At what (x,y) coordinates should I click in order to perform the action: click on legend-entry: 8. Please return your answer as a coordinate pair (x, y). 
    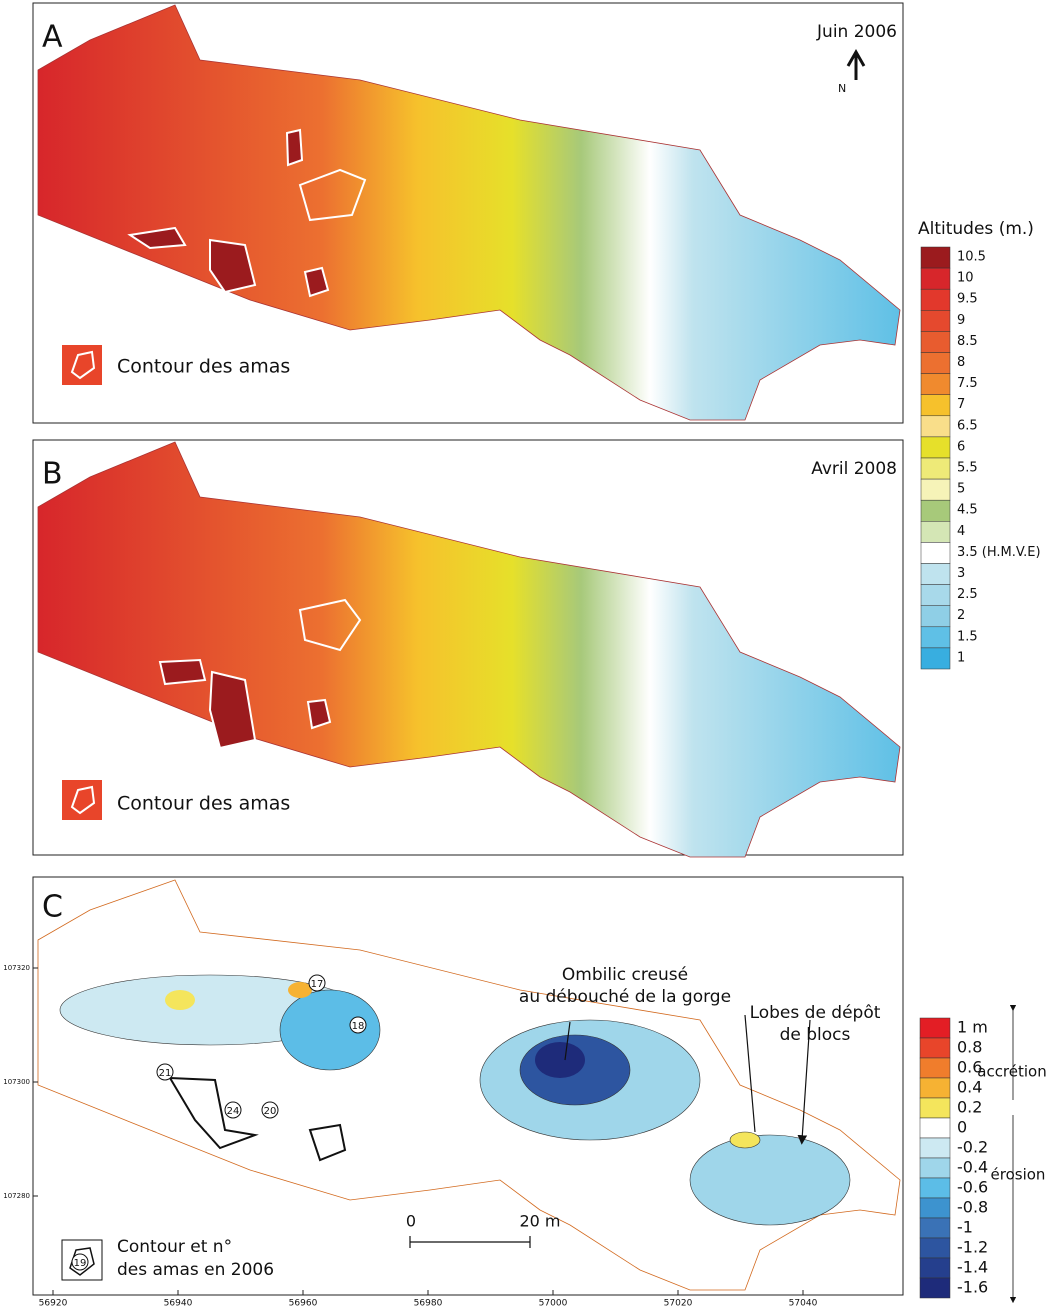
    Looking at the image, I should click on (961, 362).